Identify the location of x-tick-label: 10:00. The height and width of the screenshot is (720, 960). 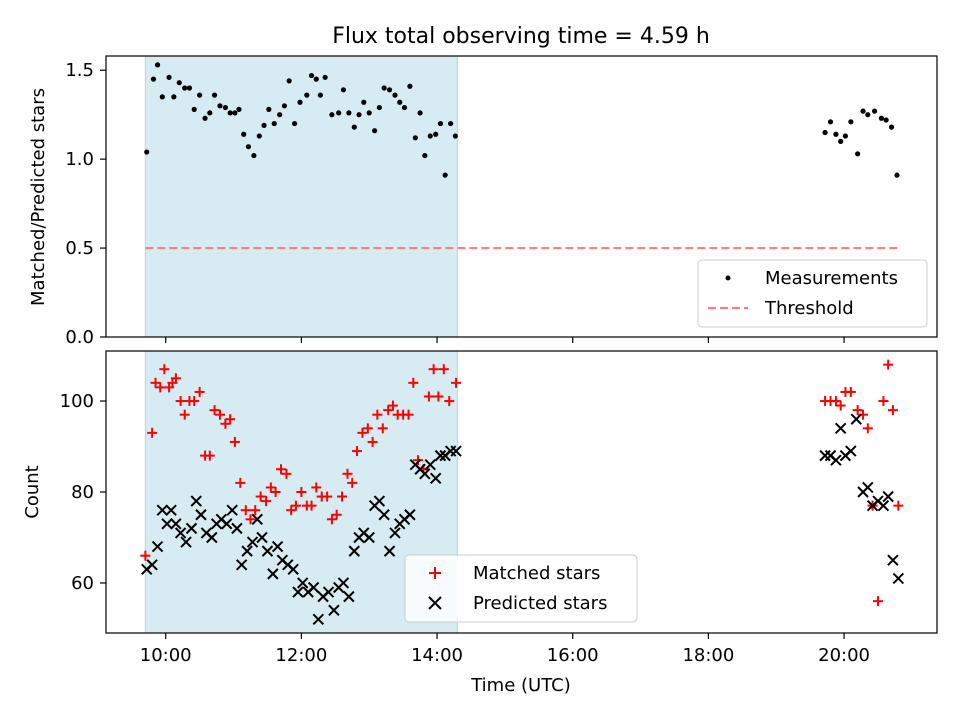
(166, 655).